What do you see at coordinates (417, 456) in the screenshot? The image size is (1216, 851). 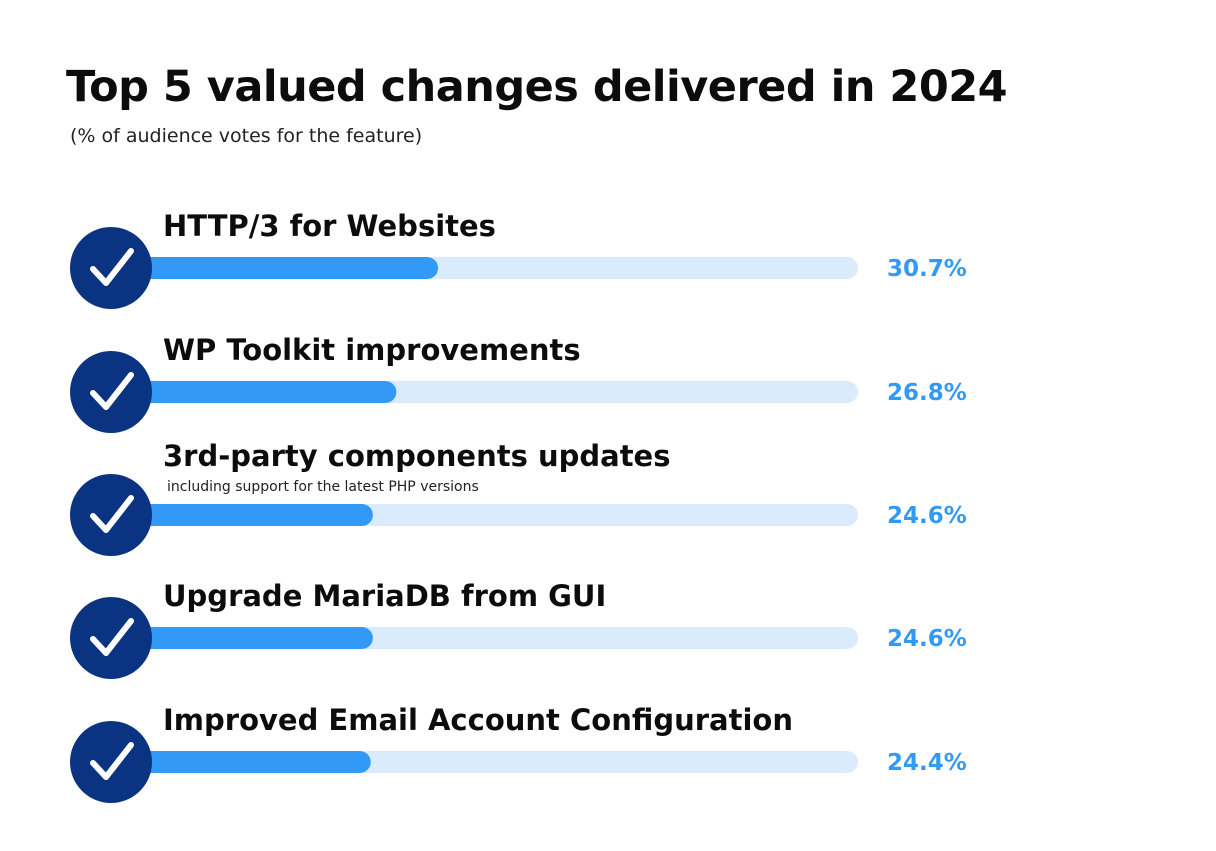 I see `bar-label: 3rd-party components updates` at bounding box center [417, 456].